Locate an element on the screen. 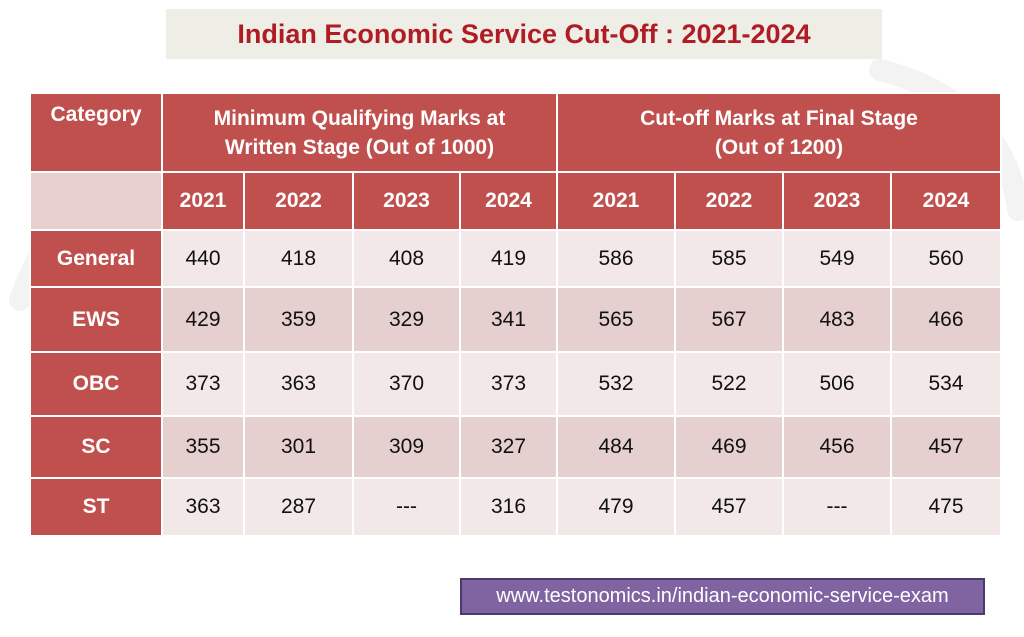 The height and width of the screenshot is (637, 1024). table-row: SC 355 301 309 327 484 469 456 457 is located at coordinates (515, 447).